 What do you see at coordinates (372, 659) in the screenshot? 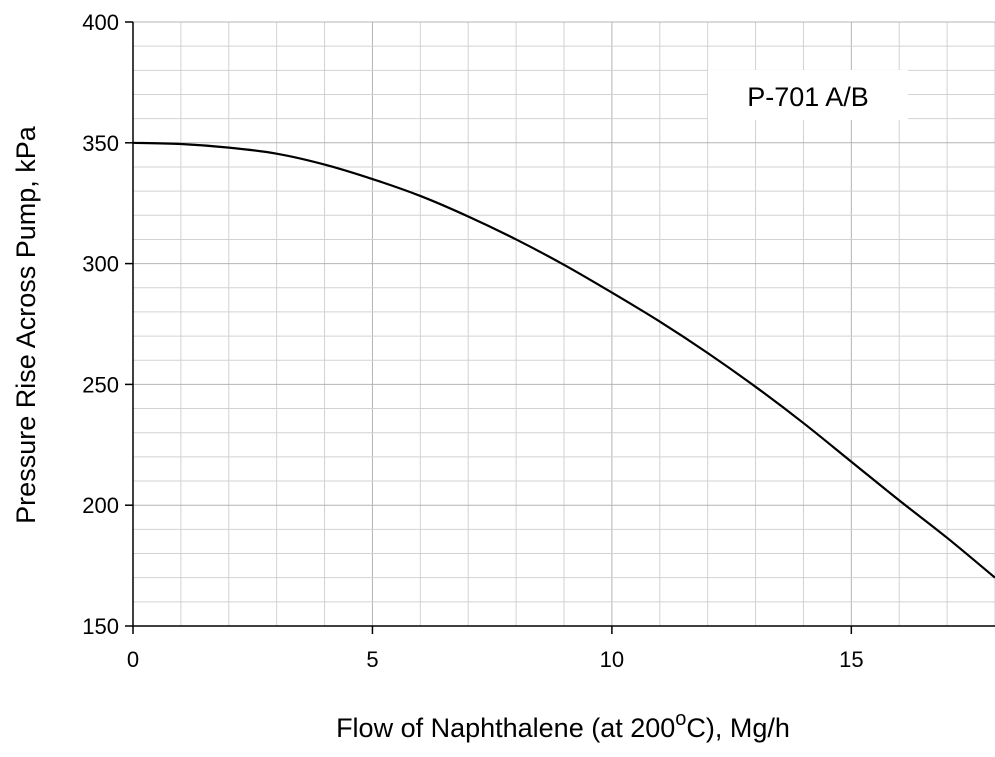
I see `x-tick-label: 5` at bounding box center [372, 659].